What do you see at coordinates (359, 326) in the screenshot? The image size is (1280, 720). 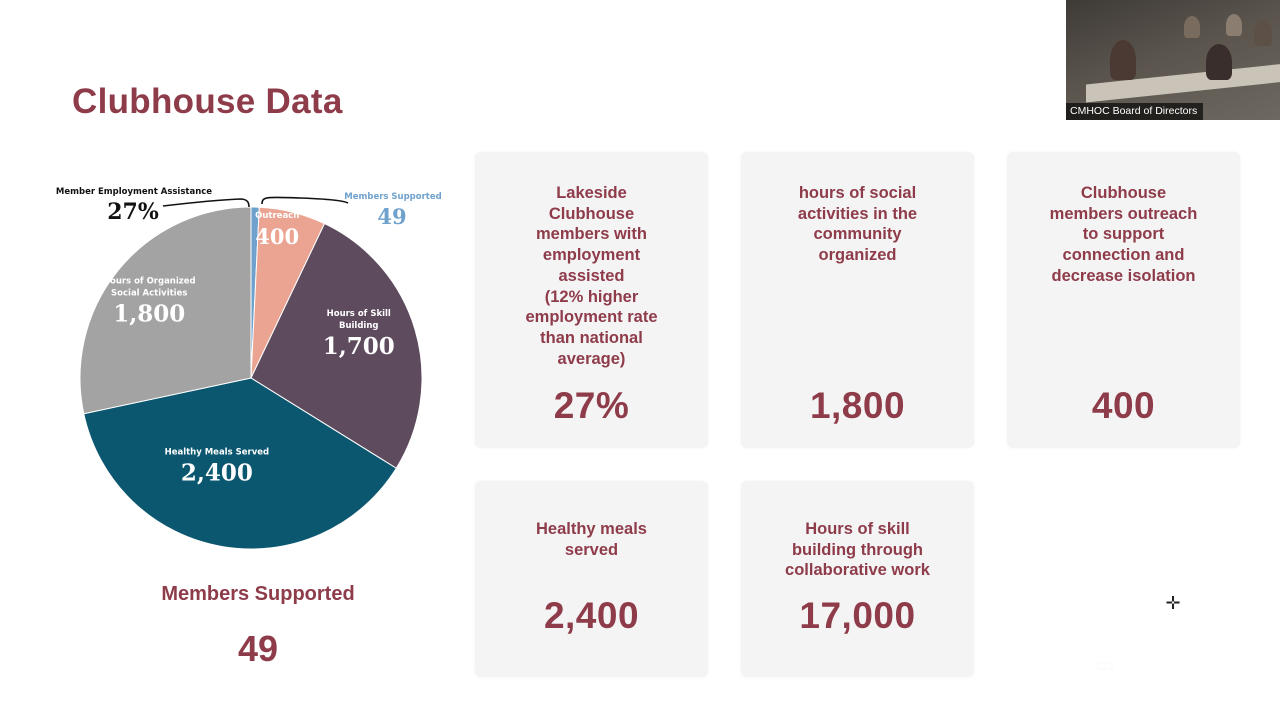 I see `pie-slice-label: Building` at bounding box center [359, 326].